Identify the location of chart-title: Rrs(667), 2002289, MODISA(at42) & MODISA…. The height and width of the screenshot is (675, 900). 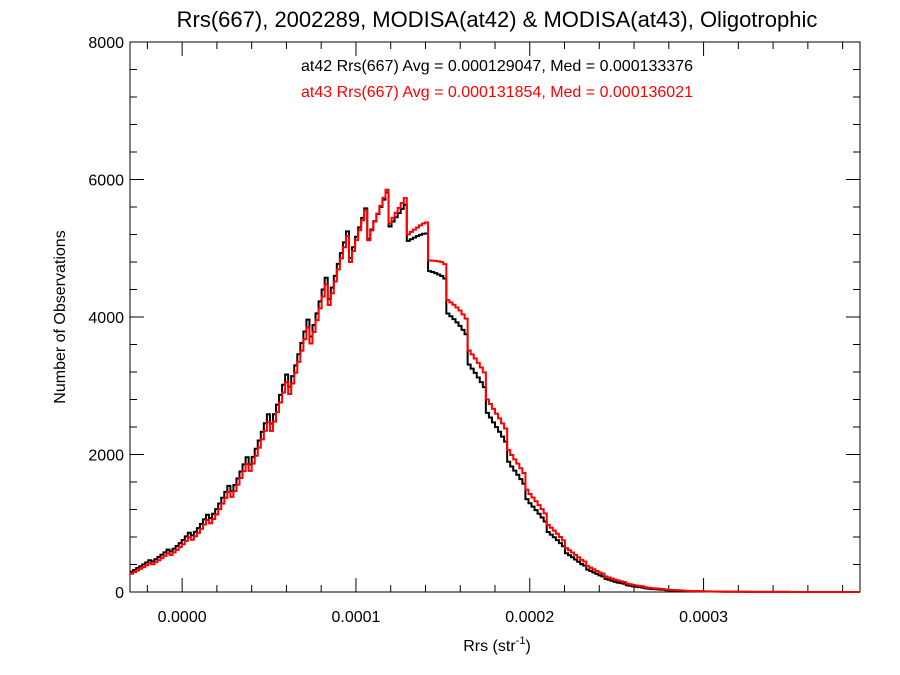
(497, 19).